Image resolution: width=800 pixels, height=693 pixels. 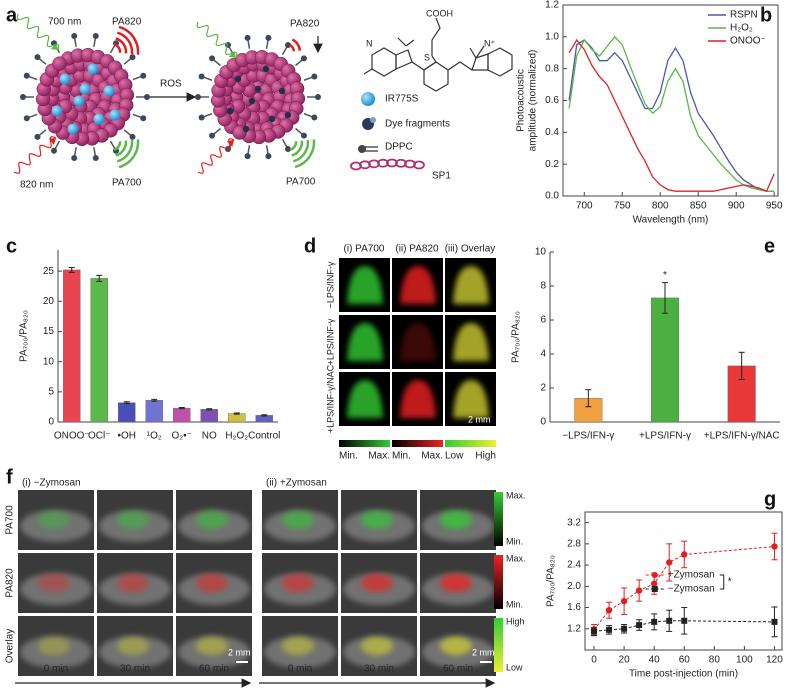 What do you see at coordinates (36, 185) in the screenshot?
I see `incident-label: 820 nm` at bounding box center [36, 185].